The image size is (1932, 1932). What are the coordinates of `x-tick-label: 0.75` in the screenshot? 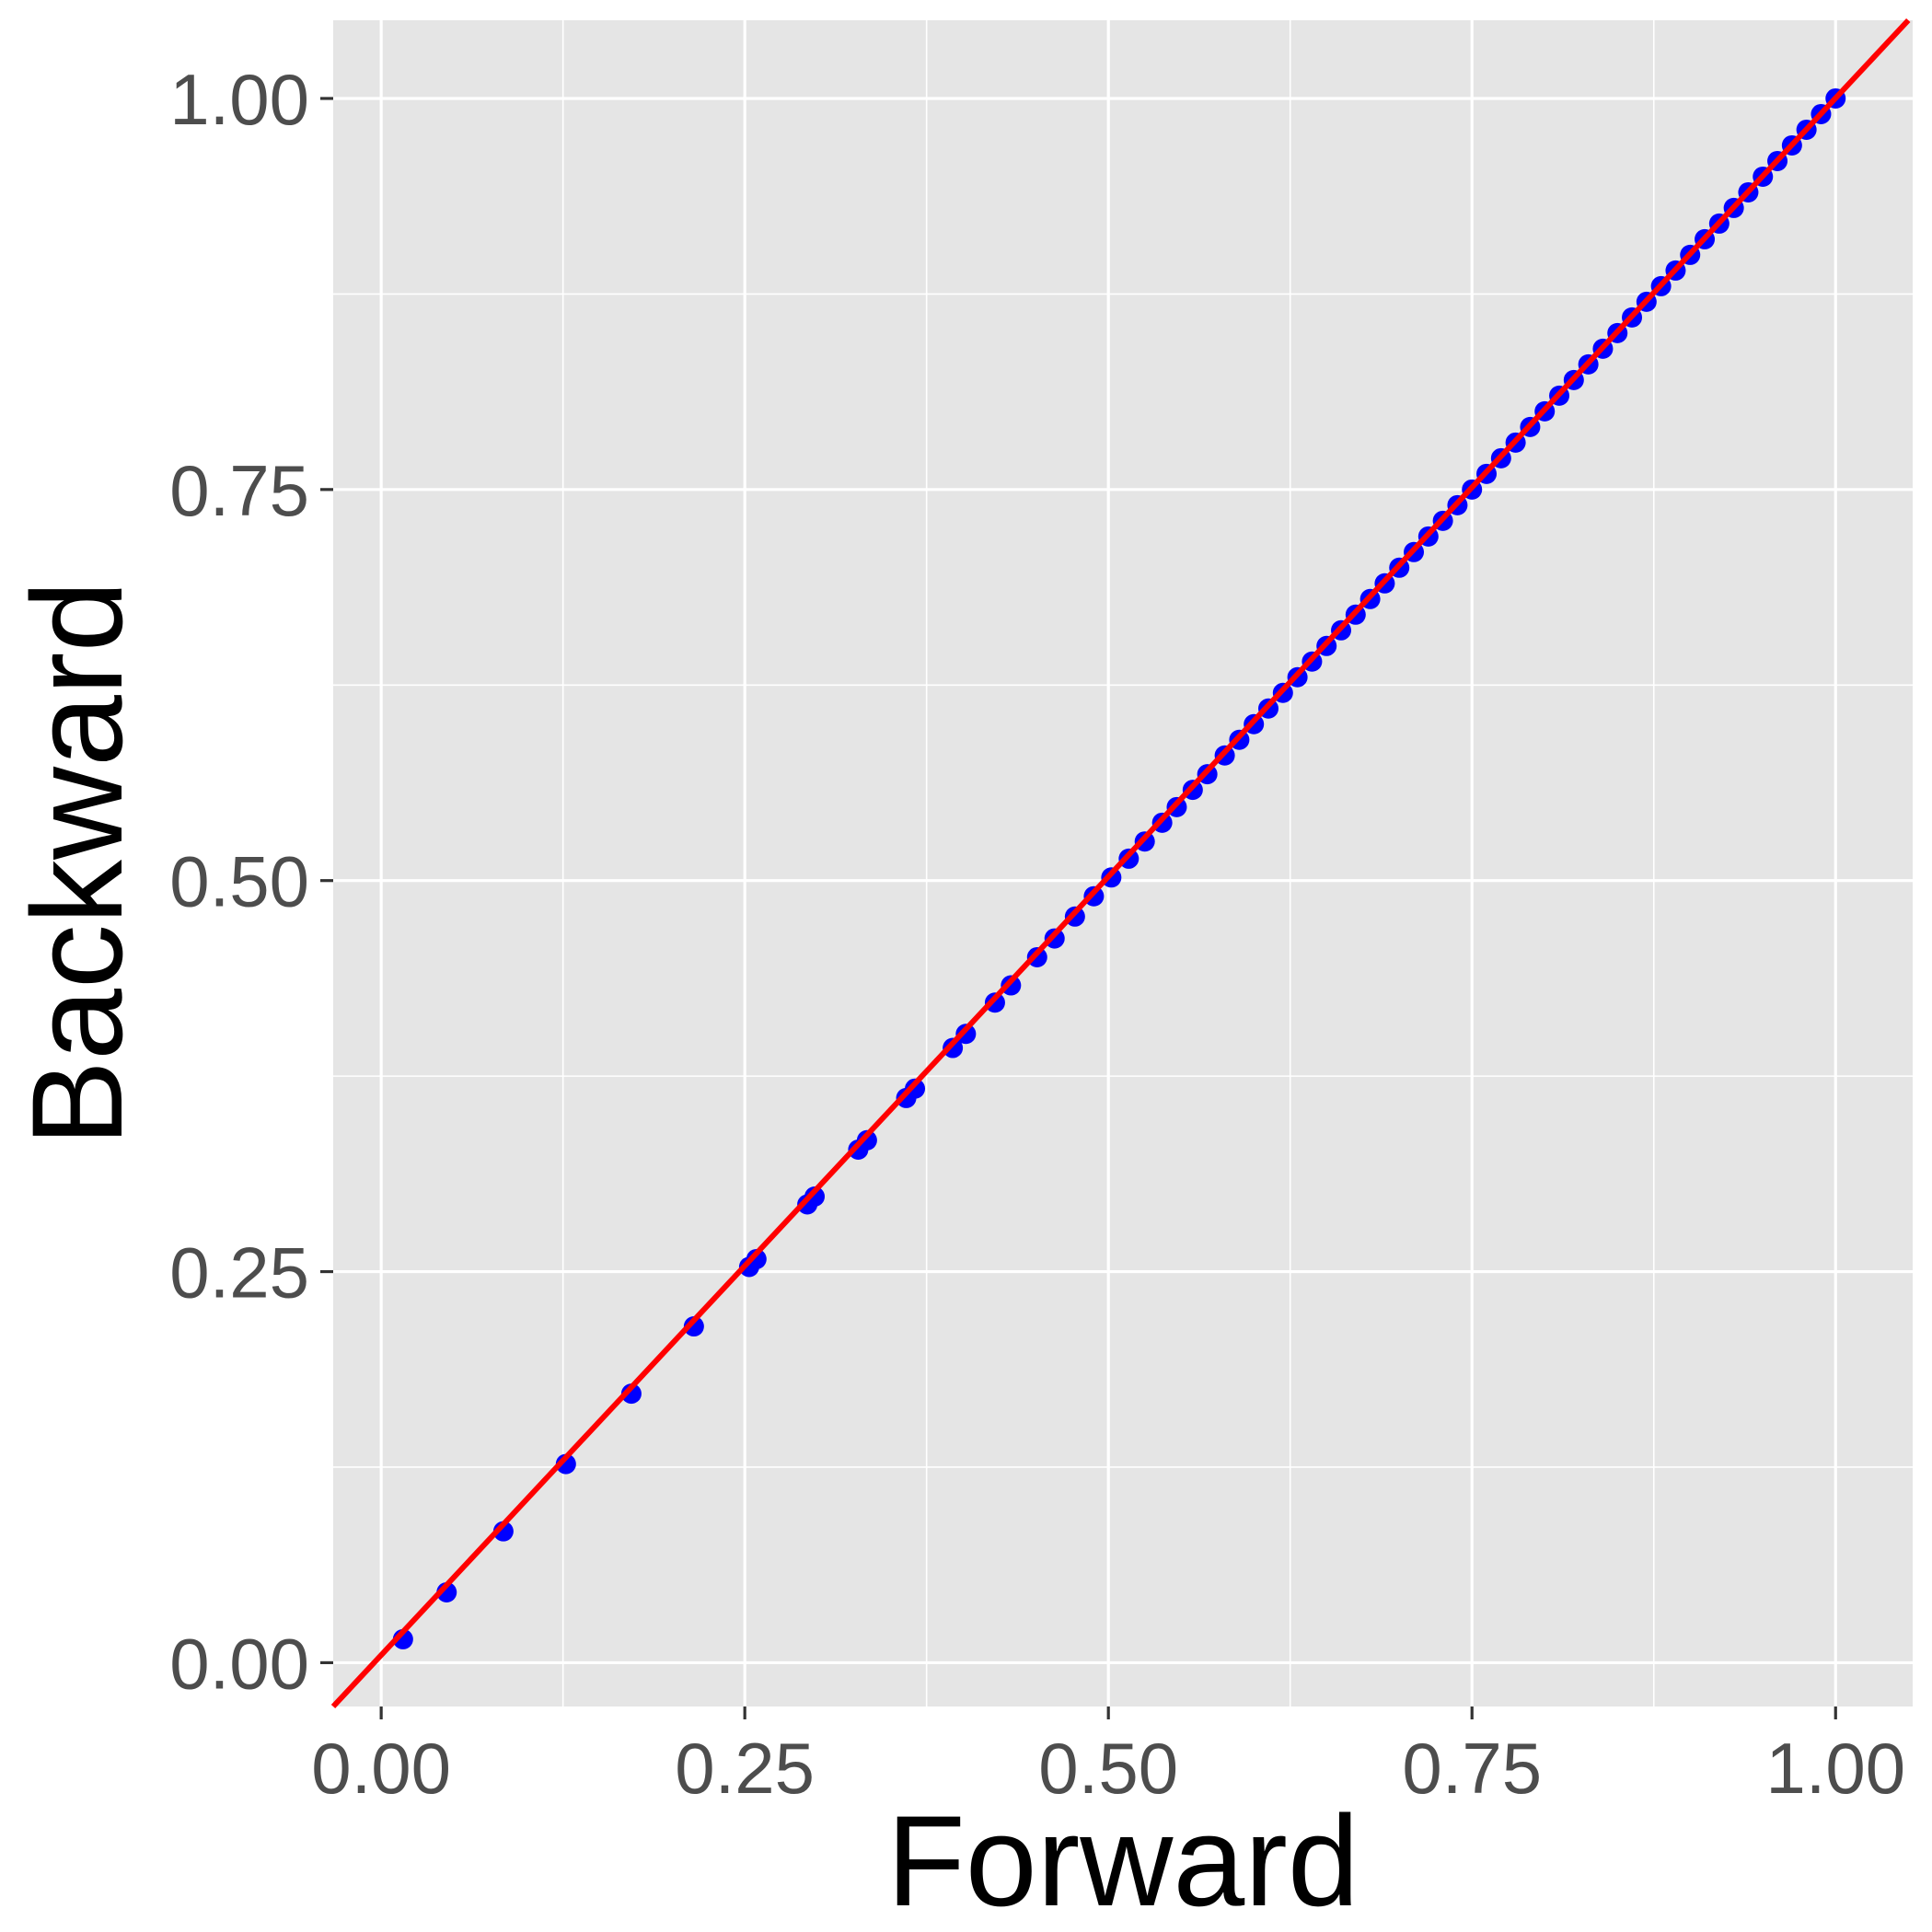 It's located at (1472, 1769).